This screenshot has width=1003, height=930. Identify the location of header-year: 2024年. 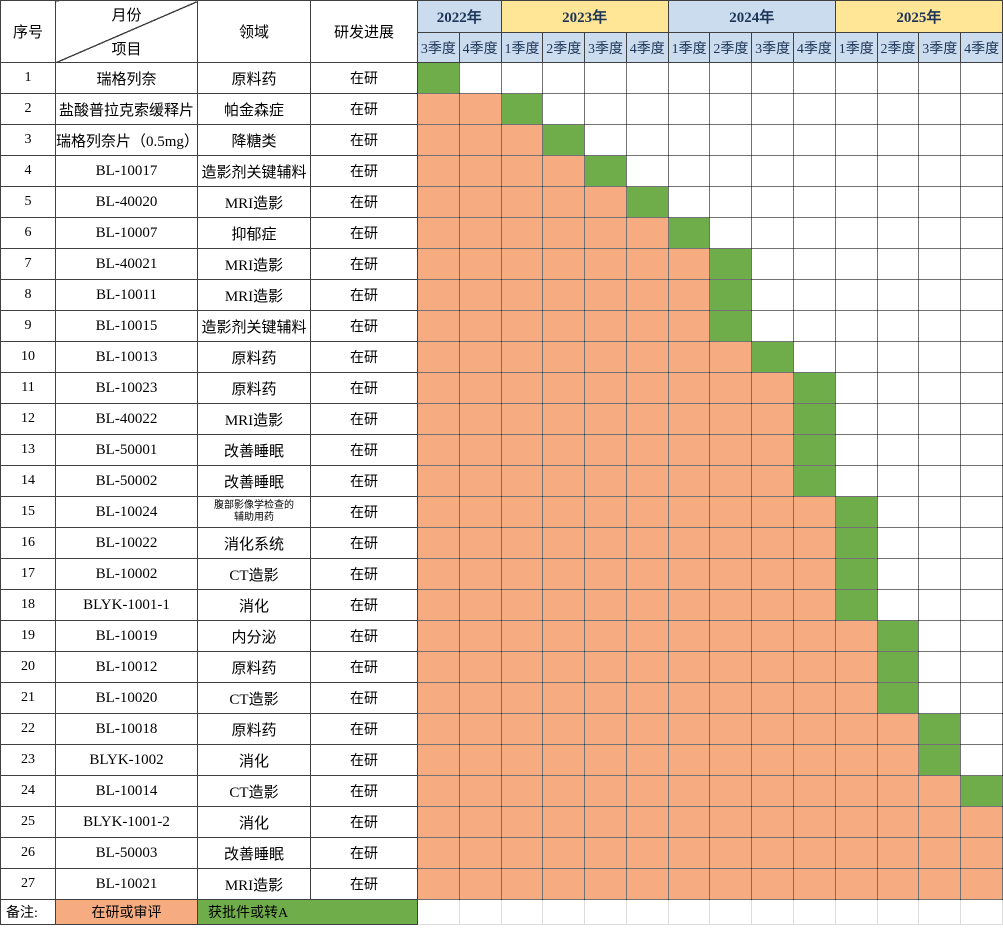
(751, 16).